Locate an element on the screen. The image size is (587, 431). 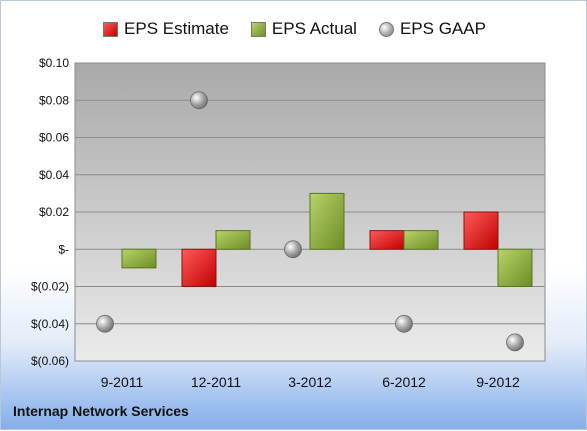
legend-label-eps-gaap: EPS GAAP is located at coordinates (442, 28).